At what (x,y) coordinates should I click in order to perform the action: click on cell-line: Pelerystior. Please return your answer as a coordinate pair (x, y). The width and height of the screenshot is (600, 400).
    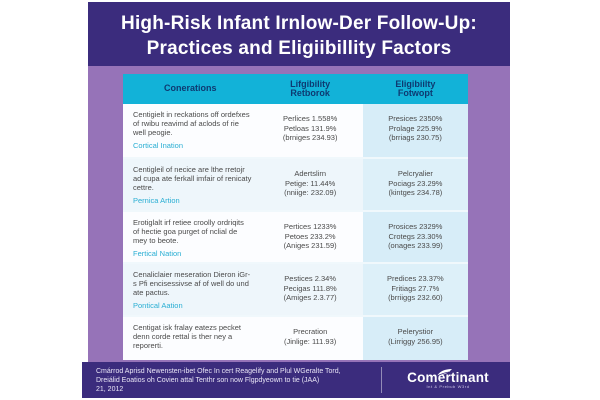
    Looking at the image, I should click on (415, 331).